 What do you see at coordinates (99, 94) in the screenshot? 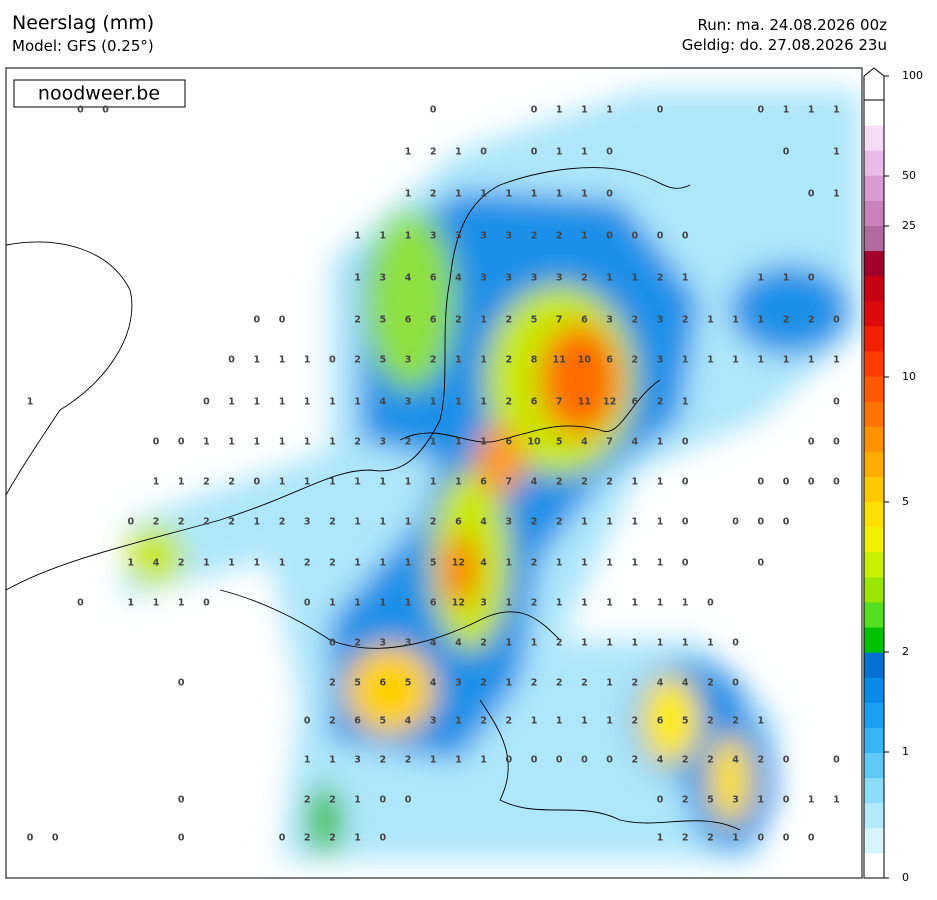
I see `logo: noodweer.be` at bounding box center [99, 94].